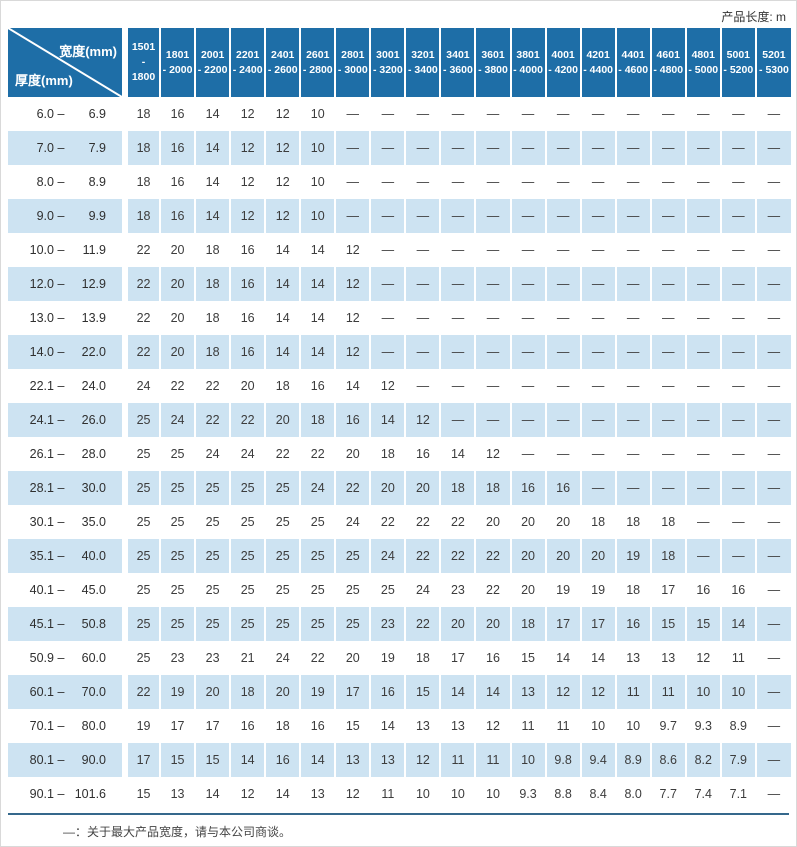 The image size is (797, 847). What do you see at coordinates (702, 624) in the screenshot?
I see `max-length-cell: 15` at bounding box center [702, 624].